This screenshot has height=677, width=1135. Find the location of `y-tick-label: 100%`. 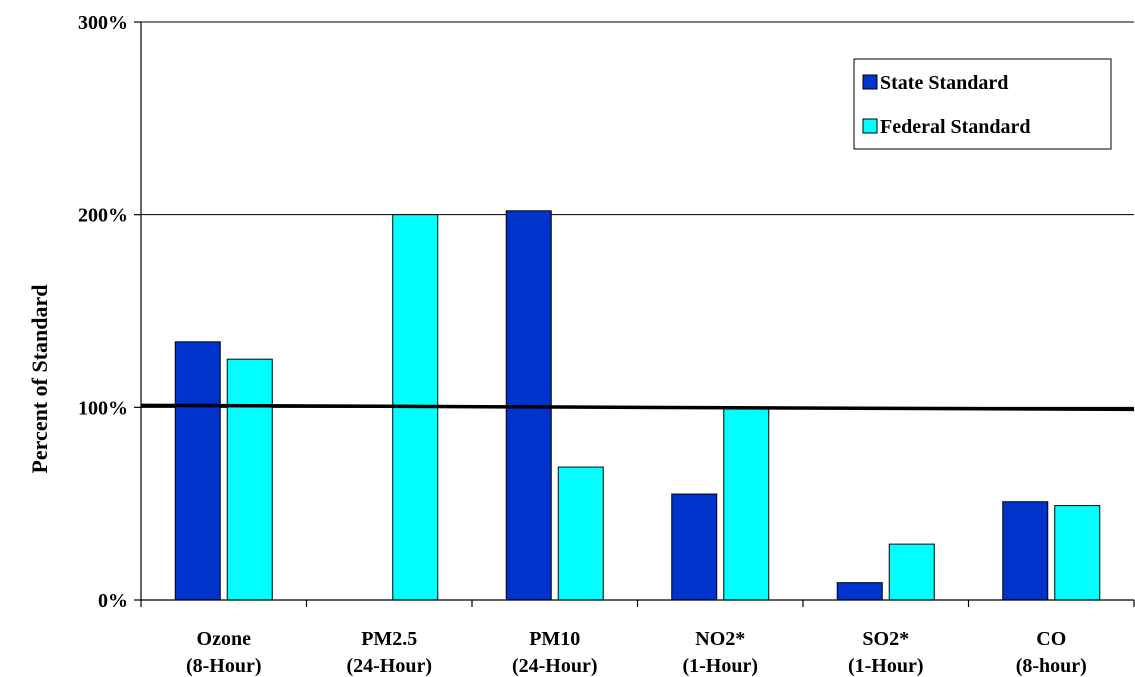

y-tick-label: 100% is located at coordinates (103, 408).